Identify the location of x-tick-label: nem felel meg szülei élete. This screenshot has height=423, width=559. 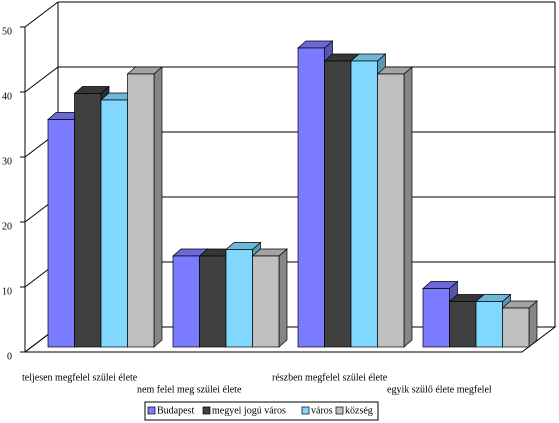
(189, 389).